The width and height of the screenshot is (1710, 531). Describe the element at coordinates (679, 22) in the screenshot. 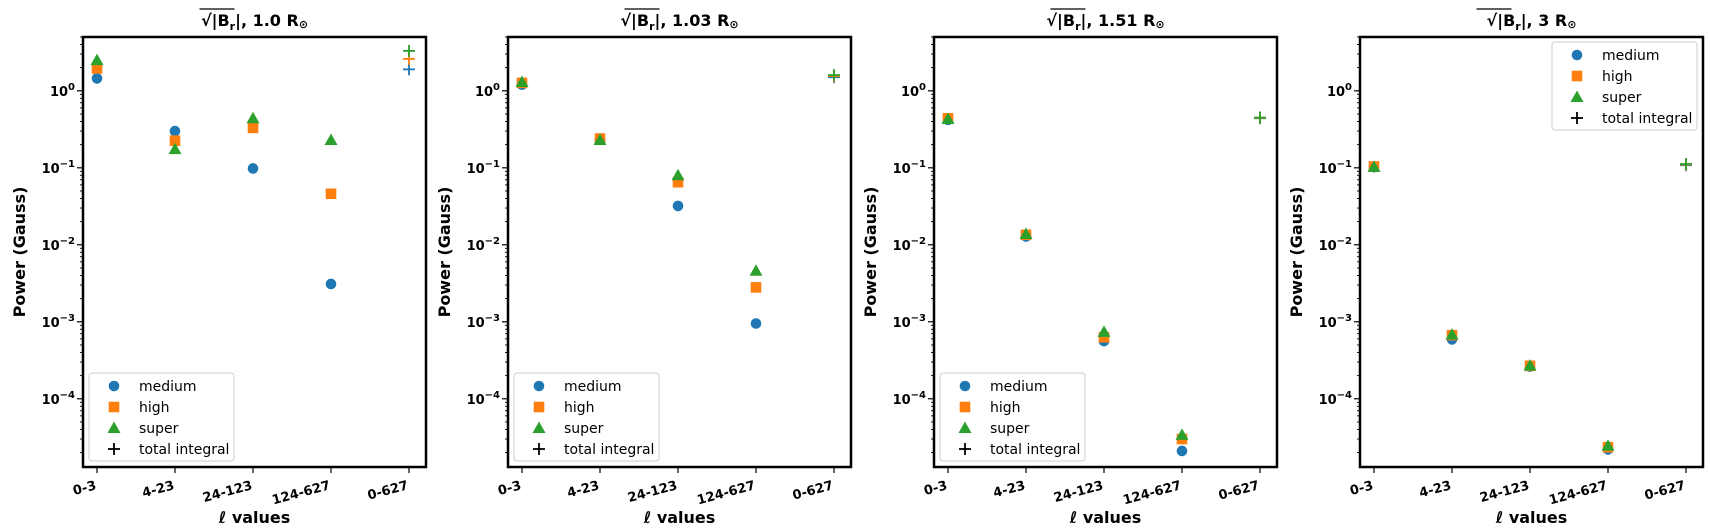

I see `chart-title: √|Br|, 1.03 R⊙` at that location.